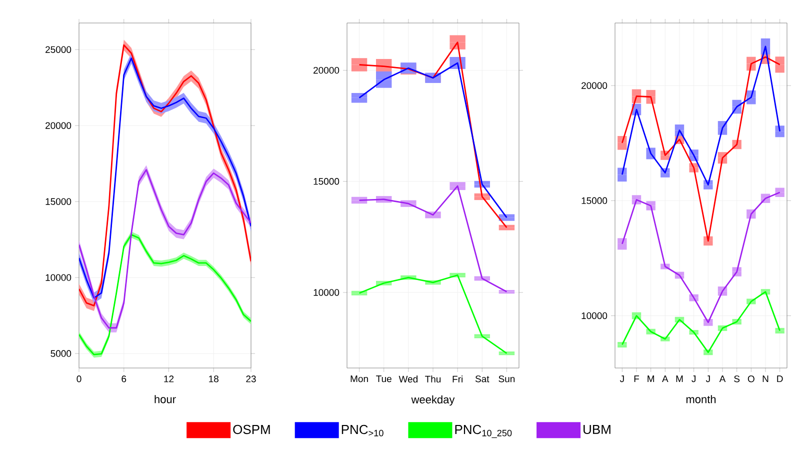 Image resolution: width=793 pixels, height=449 pixels. I want to click on x-axis-title: hour, so click(165, 399).